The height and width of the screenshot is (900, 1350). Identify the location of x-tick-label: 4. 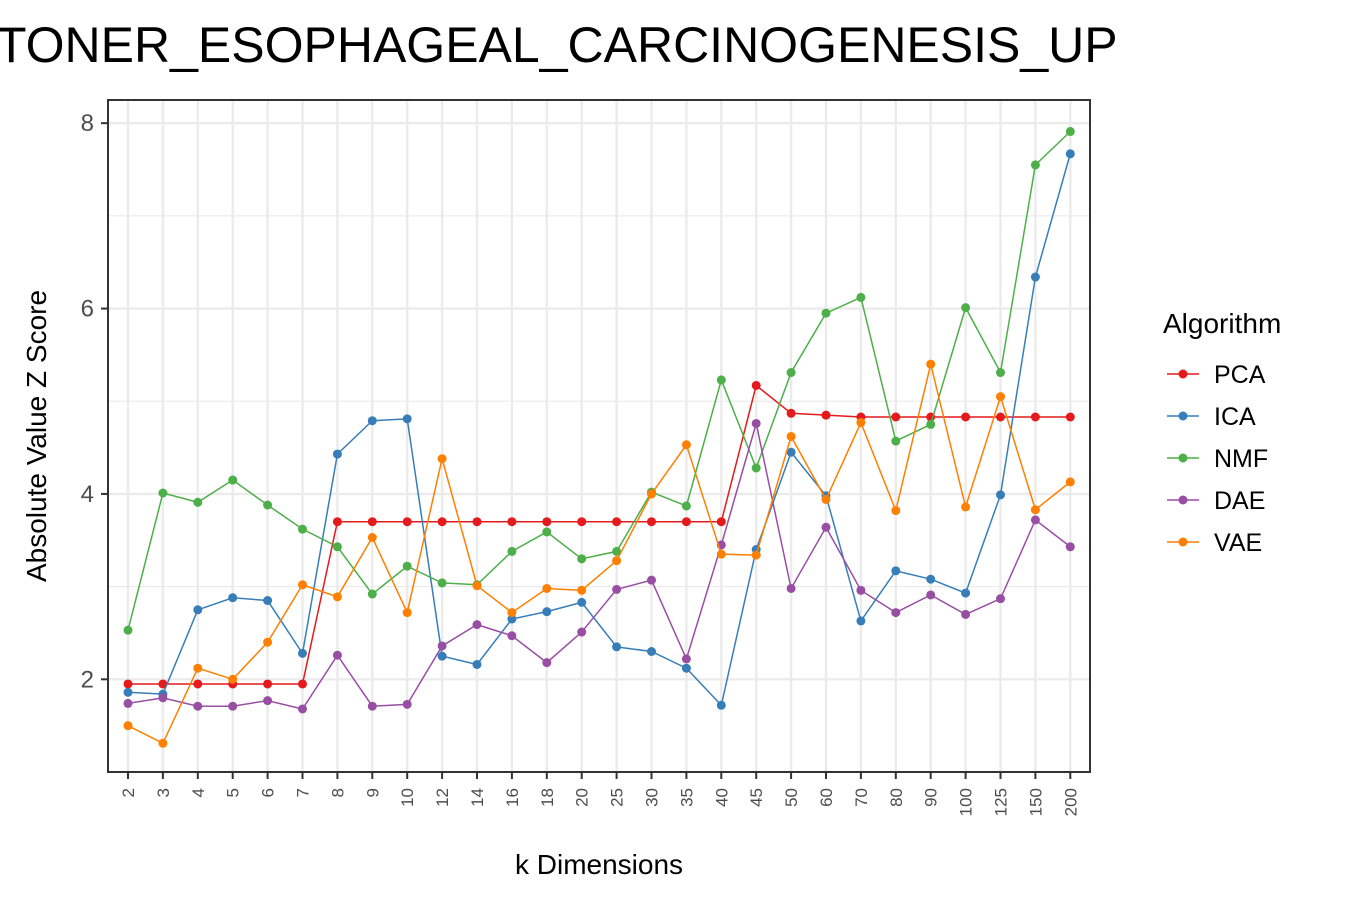
(198, 792).